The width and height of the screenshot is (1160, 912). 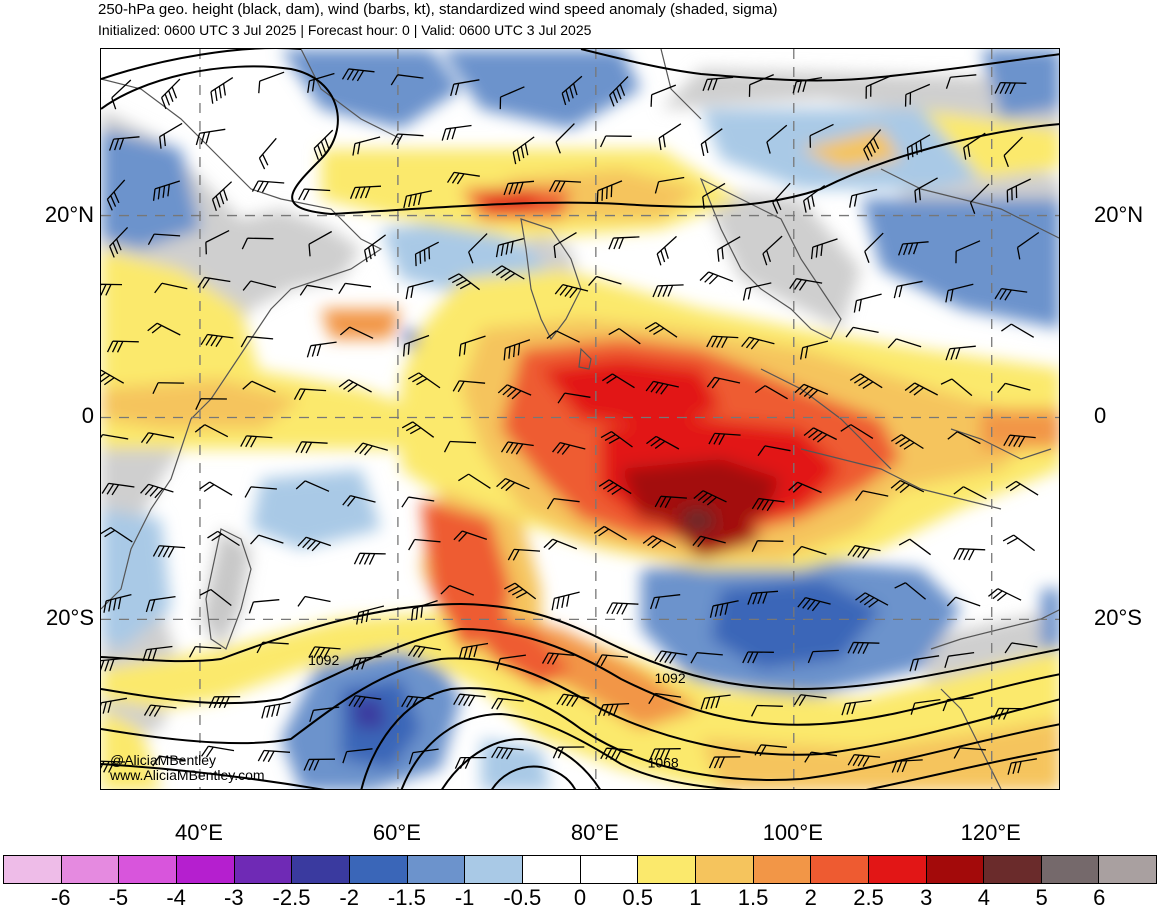 What do you see at coordinates (198, 832) in the screenshot?
I see `lon-label: 40°E` at bounding box center [198, 832].